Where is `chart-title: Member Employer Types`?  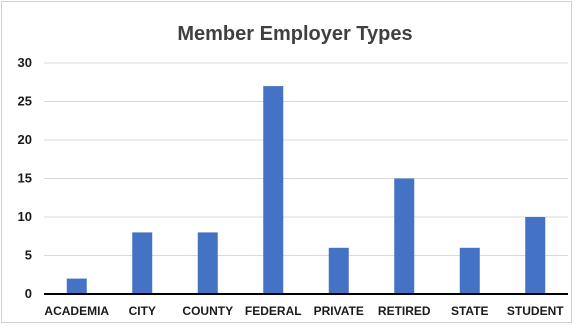 chart-title: Member Employer Types is located at coordinates (294, 34).